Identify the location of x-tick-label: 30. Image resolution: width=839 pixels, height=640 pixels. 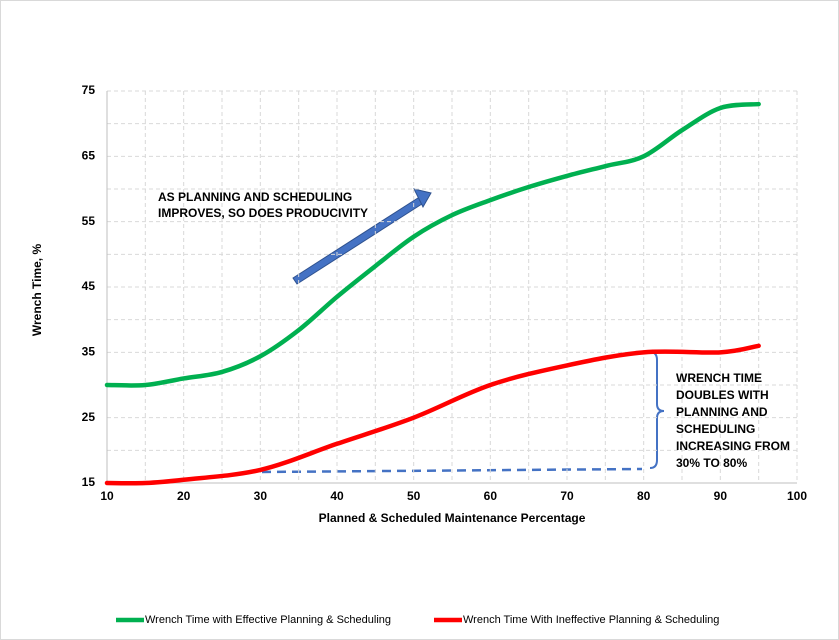
(261, 496).